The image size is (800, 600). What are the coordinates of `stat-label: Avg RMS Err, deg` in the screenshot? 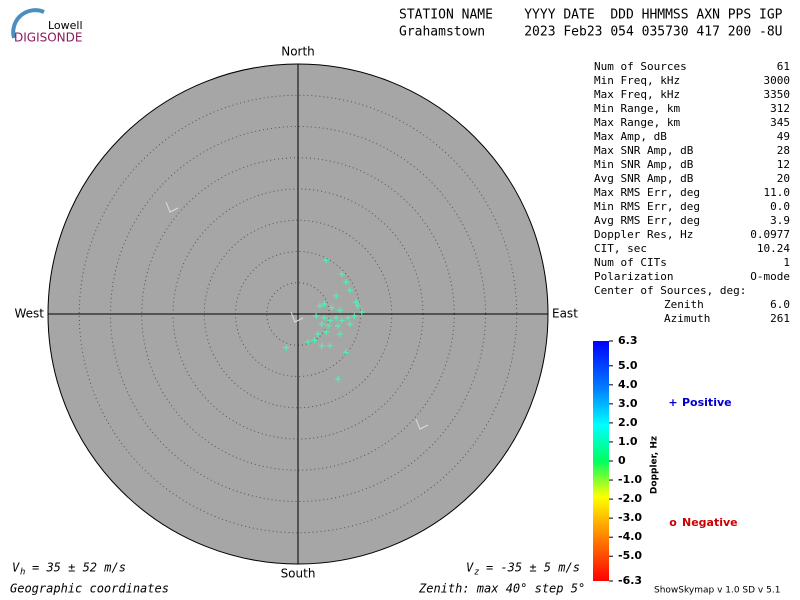 It's located at (647, 220).